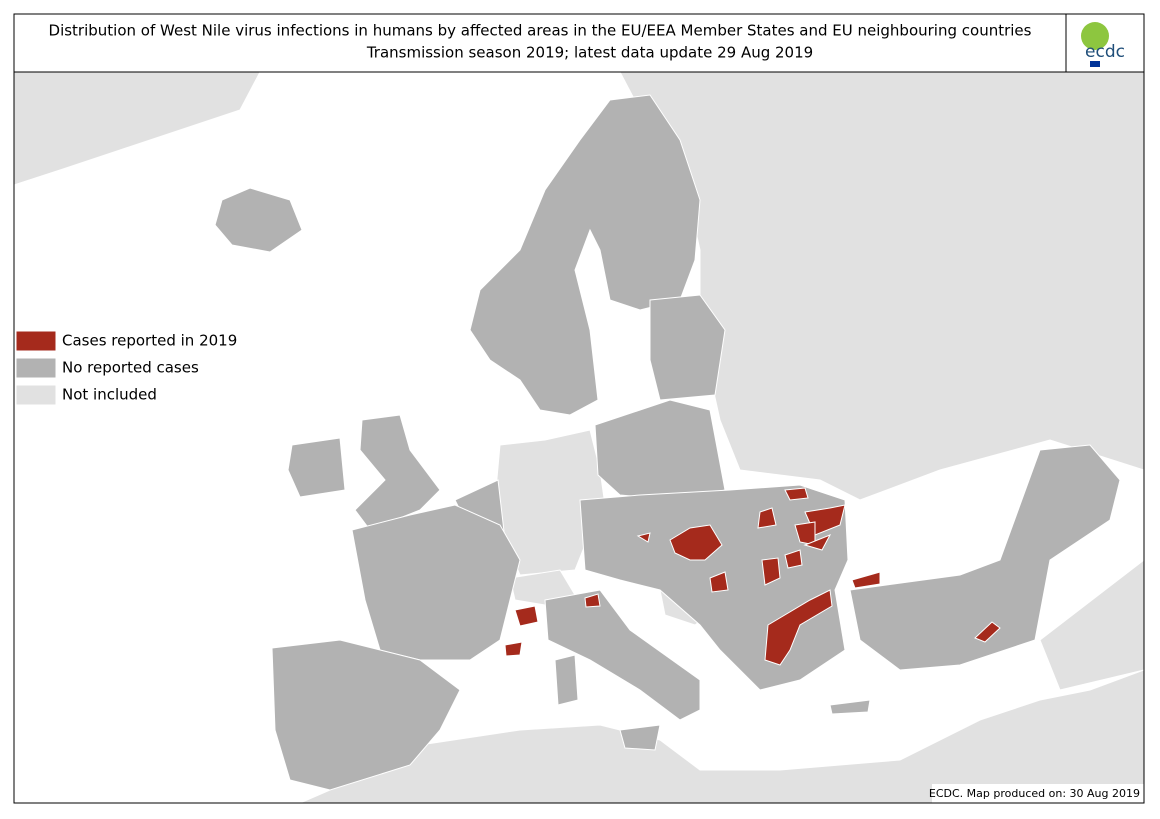 The width and height of the screenshot is (1160, 819). What do you see at coordinates (366, 715) in the screenshot?
I see `iberia` at bounding box center [366, 715].